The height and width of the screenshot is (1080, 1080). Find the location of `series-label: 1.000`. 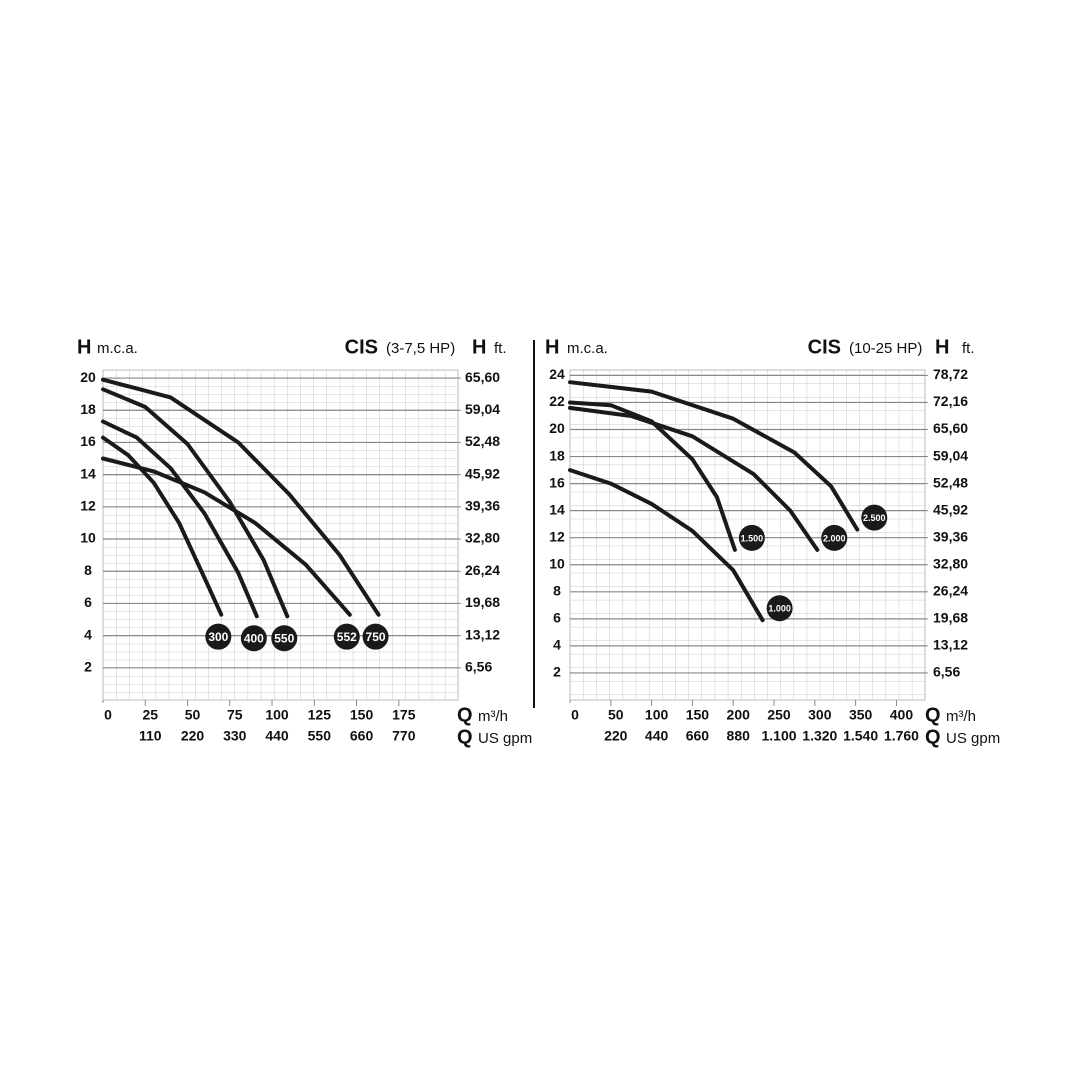

series-label: 1.000 is located at coordinates (779, 609).